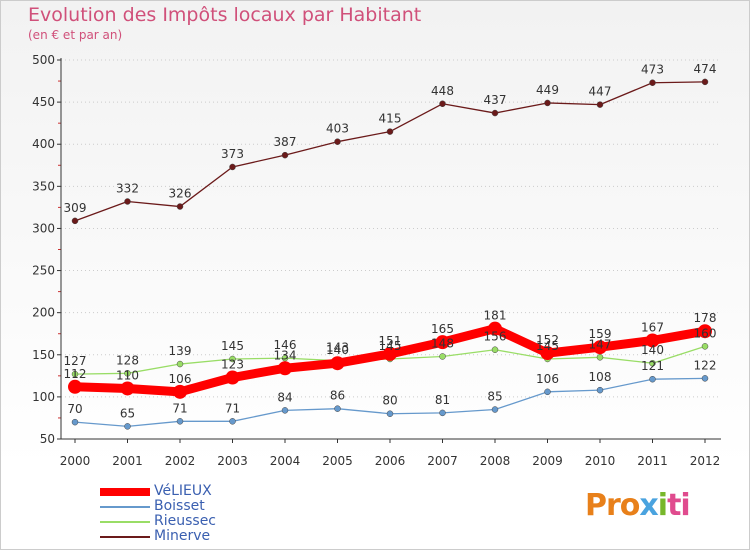  What do you see at coordinates (705, 318) in the screenshot?
I see `data-label: 178` at bounding box center [705, 318].